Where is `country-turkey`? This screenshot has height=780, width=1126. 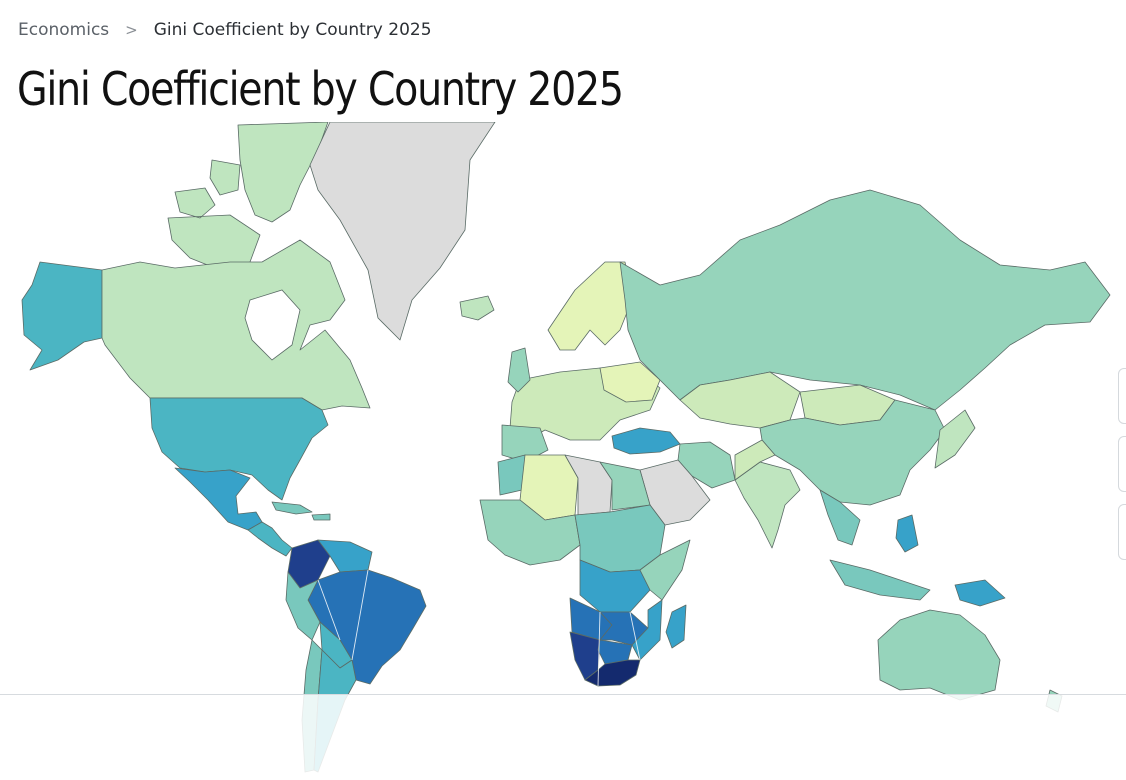 country-turkey is located at coordinates (646, 441).